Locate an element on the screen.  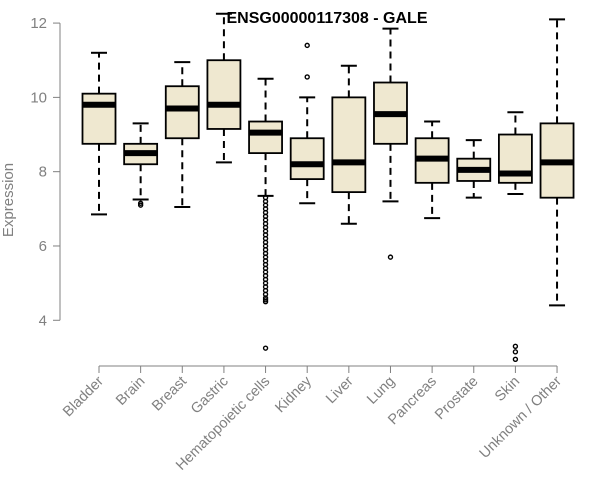
x-tick-label: Prostate is located at coordinates (456, 398).